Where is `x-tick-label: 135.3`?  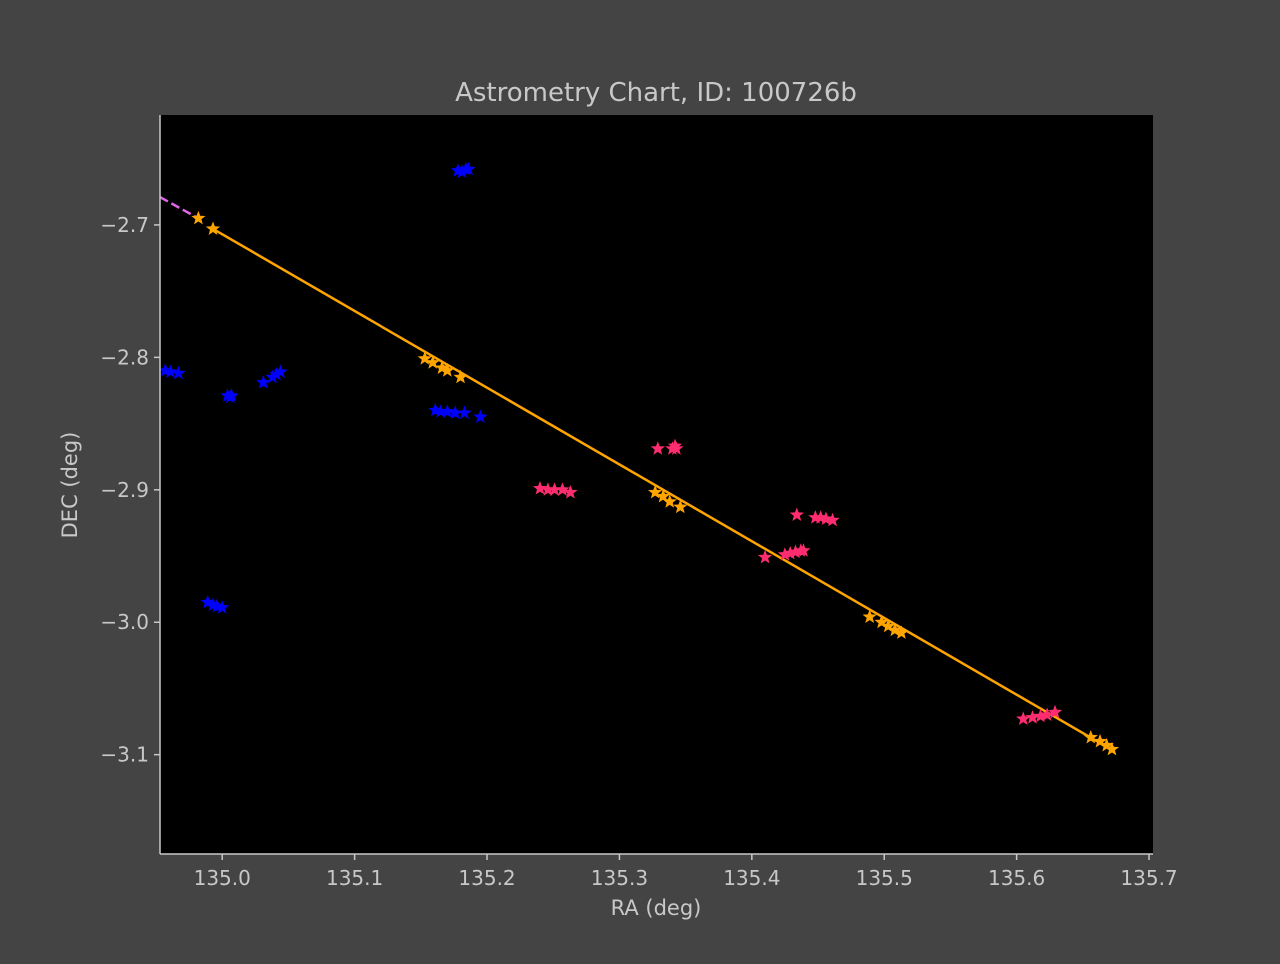
x-tick-label: 135.3 is located at coordinates (619, 878).